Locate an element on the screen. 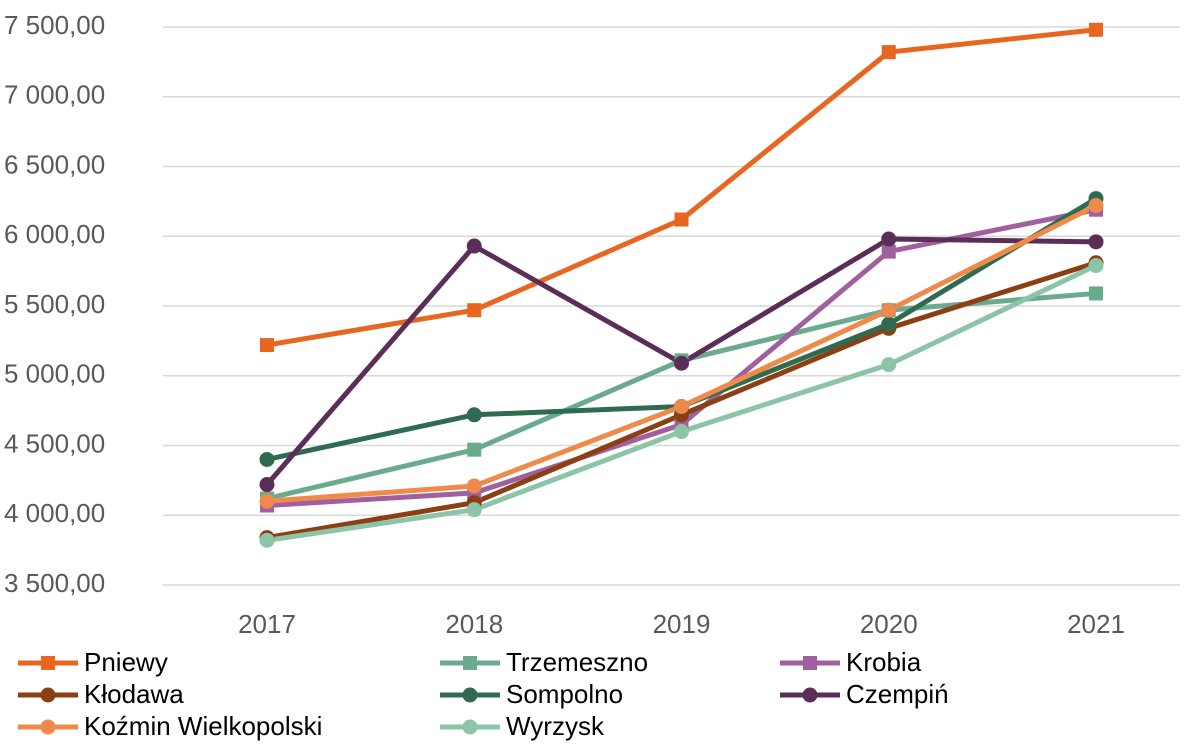 This screenshot has height=746, width=1187. x-tick-label: 2020 is located at coordinates (889, 624).